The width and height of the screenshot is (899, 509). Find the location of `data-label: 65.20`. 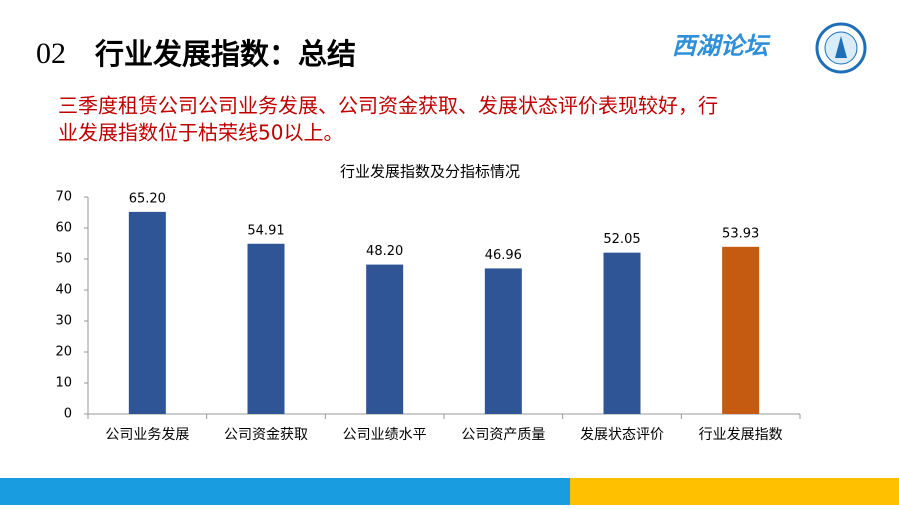

data-label: 65.20 is located at coordinates (147, 198).